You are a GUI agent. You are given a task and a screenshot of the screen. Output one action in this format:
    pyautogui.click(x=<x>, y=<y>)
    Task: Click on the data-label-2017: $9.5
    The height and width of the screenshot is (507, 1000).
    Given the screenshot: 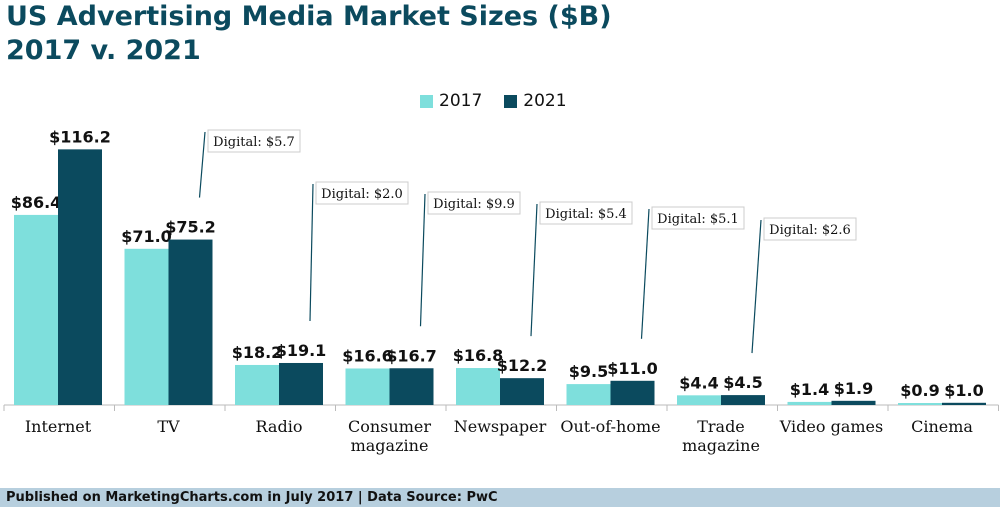 What is the action you would take?
    pyautogui.click(x=588, y=371)
    